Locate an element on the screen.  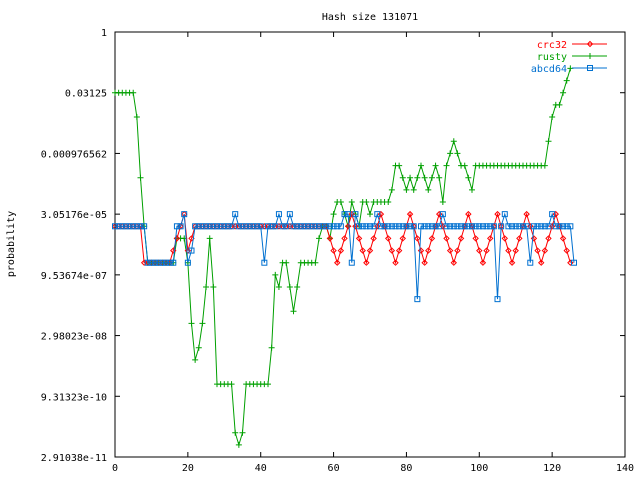
x-tick-label: 100 is located at coordinates (479, 468).